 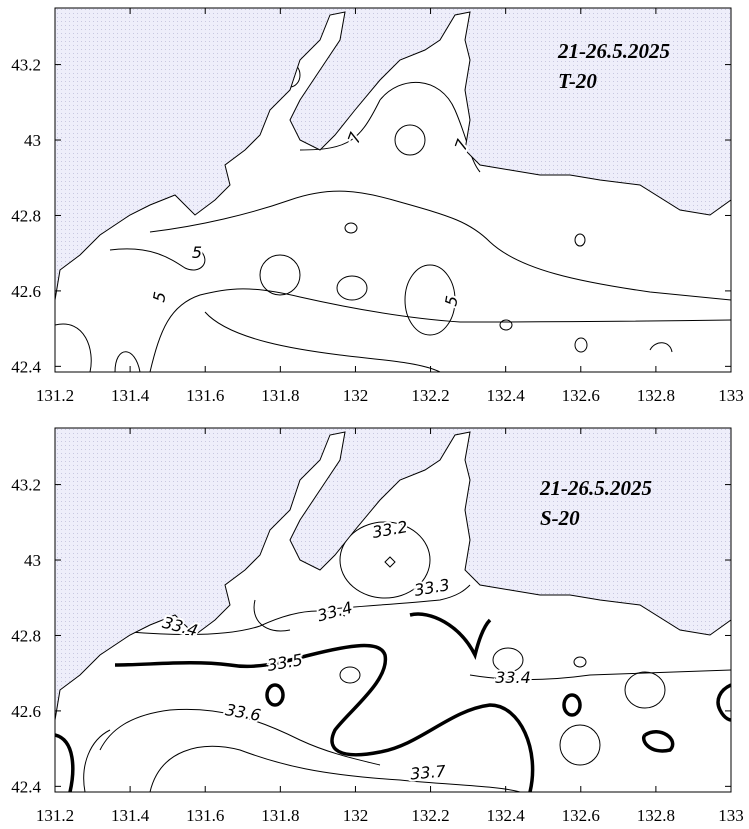 I want to click on panel-annotation: T-20, so click(x=577, y=81).